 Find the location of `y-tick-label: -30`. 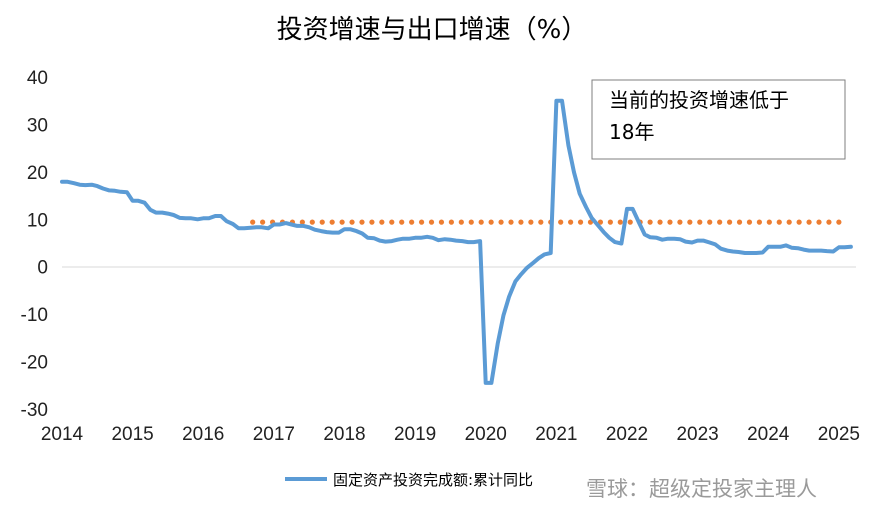

y-tick-label: -30 is located at coordinates (34, 410).